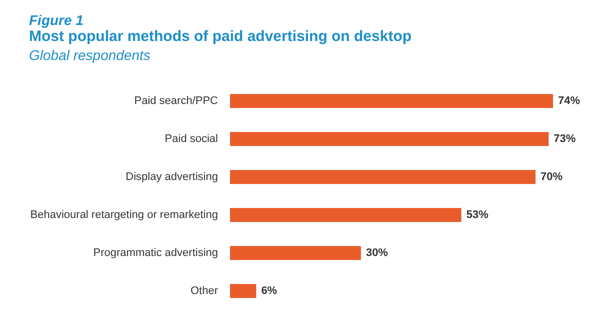 The image size is (610, 332). Describe the element at coordinates (204, 291) in the screenshot. I see `y-tick-label: Other` at that location.